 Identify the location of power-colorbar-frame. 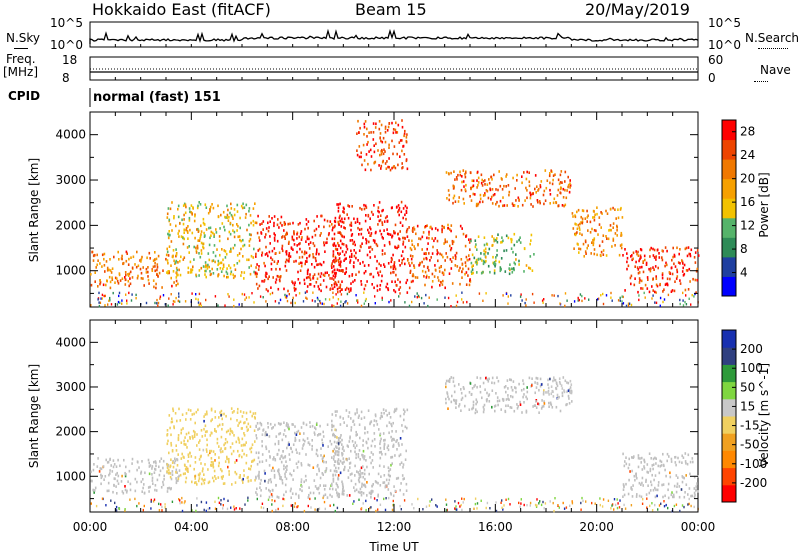
(729, 208).